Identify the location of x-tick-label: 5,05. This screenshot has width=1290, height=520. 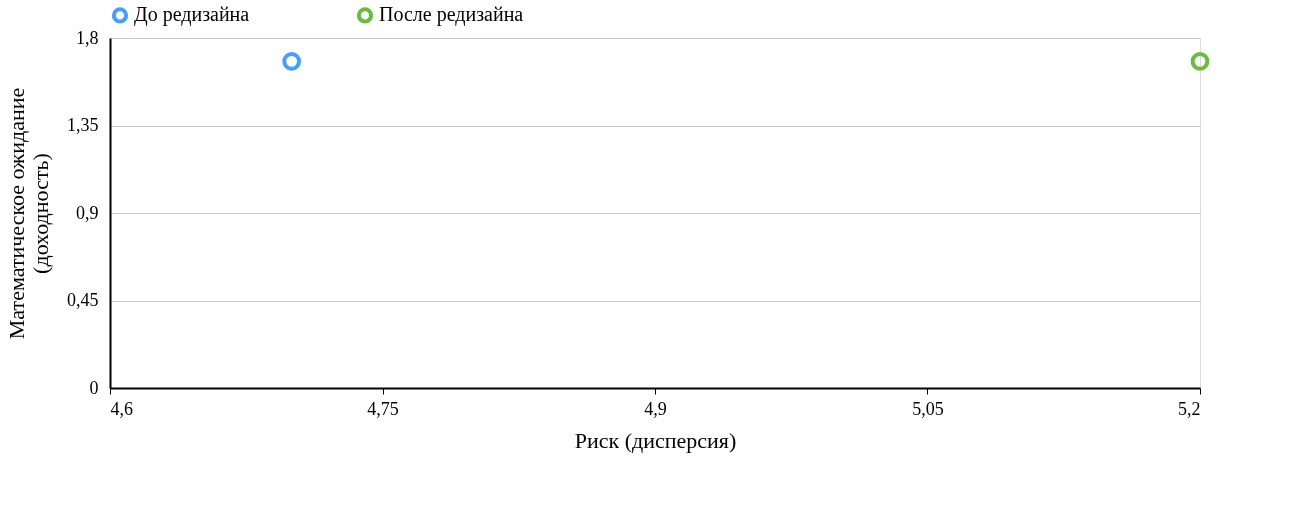
(928, 408).